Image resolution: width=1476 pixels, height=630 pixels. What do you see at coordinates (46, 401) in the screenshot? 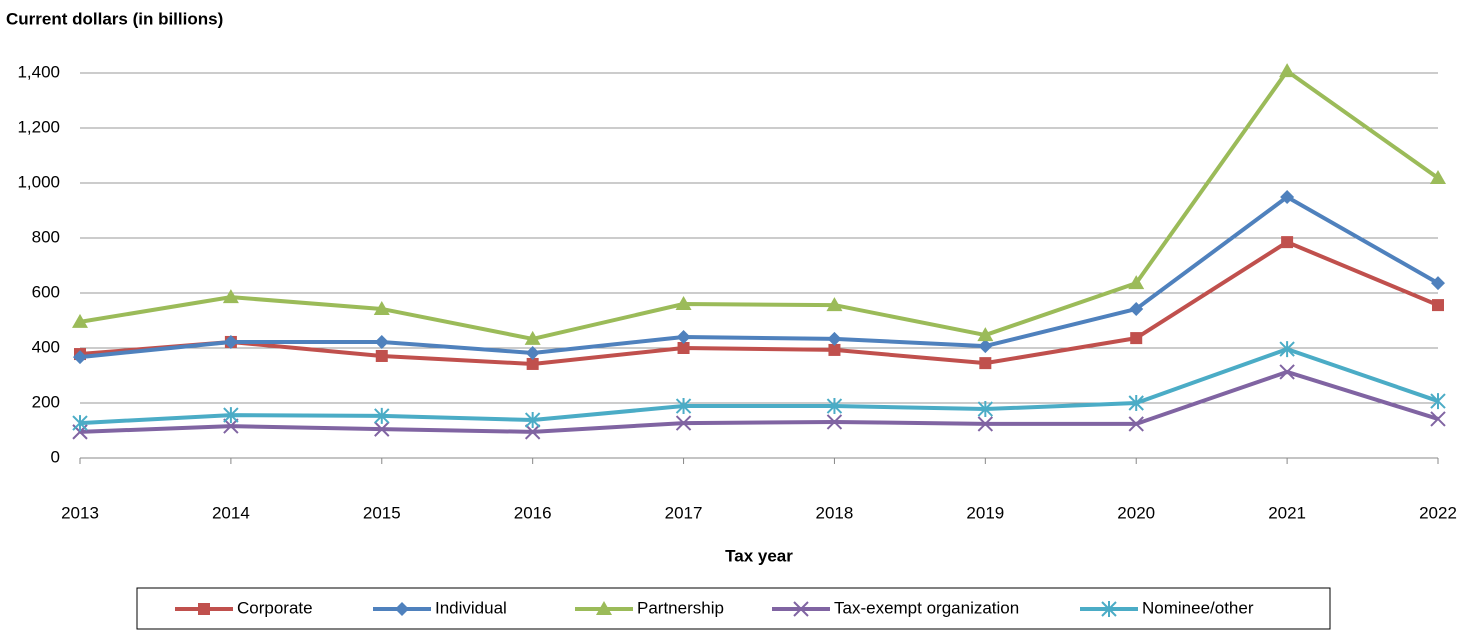
I see `y-tick-label: 200` at bounding box center [46, 401].